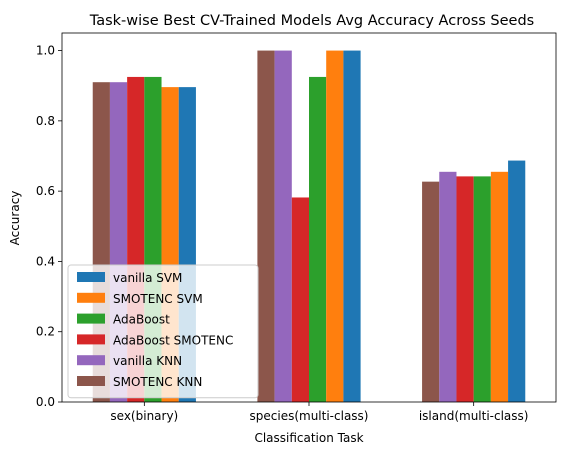  I want to click on legend-swatch-vanilla-svm, so click(91, 277).